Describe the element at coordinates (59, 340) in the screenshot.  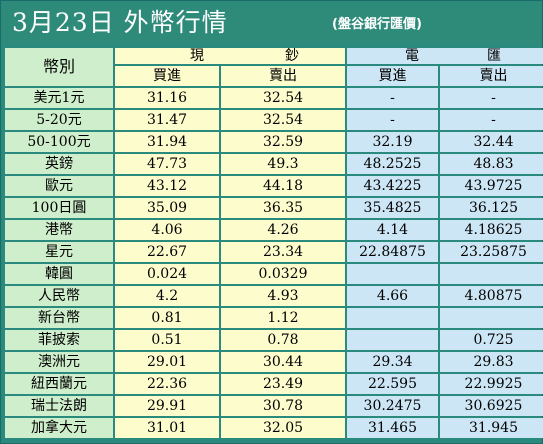
I see `currency-name: 菲披索` at that location.